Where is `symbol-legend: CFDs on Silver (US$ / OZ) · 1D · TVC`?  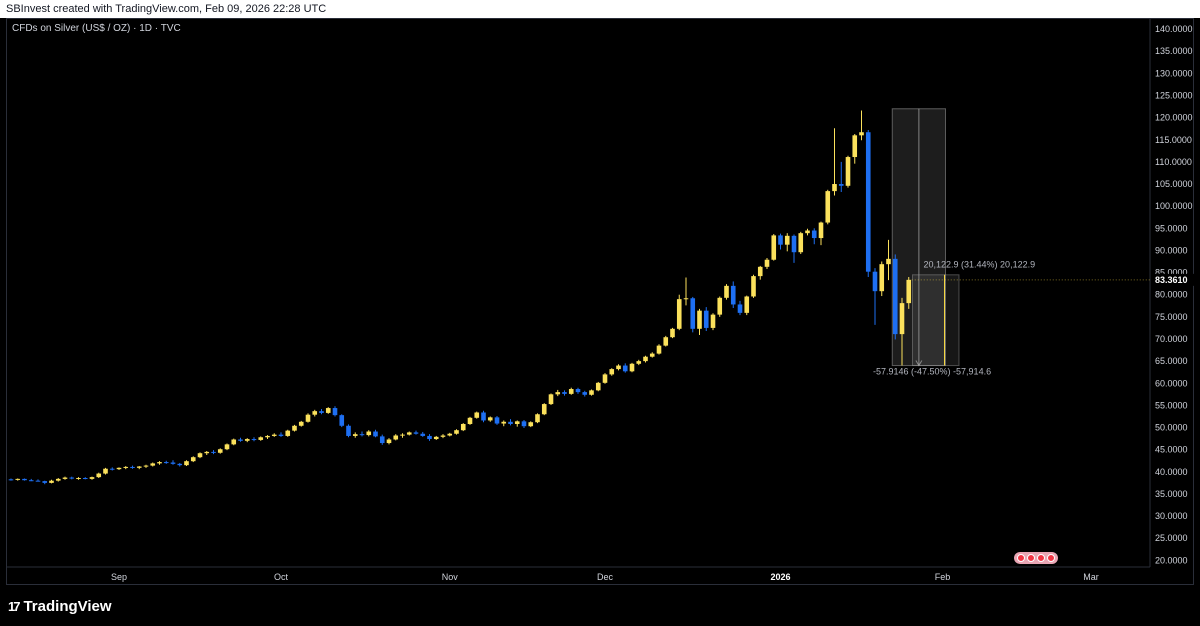
symbol-legend: CFDs on Silver (US$ / OZ) · 1D · TVC is located at coordinates (96, 28).